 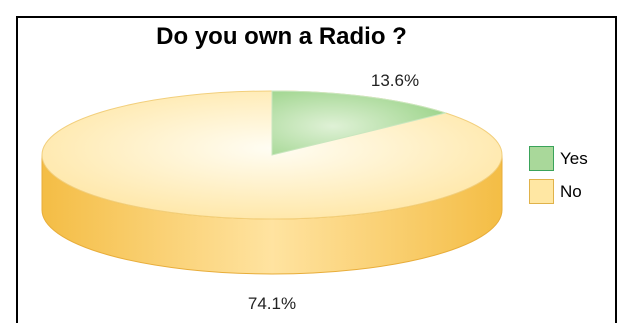 I want to click on legend-item-yes: Yes, so click(x=558, y=158).